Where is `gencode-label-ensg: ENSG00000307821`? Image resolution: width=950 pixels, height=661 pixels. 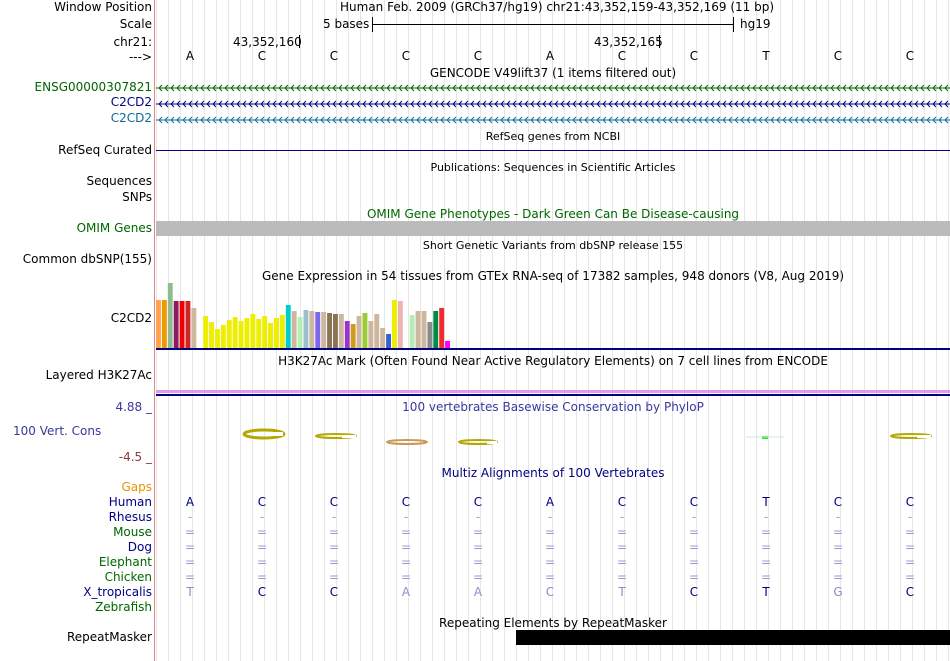 gencode-label-ensg: ENSG00000307821 is located at coordinates (93, 87).